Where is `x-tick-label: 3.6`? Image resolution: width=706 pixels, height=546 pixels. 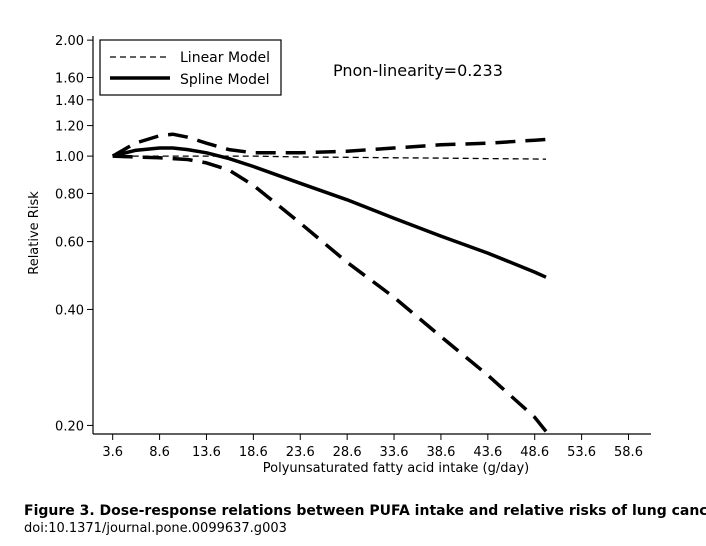 x-tick-label: 3.6 is located at coordinates (112, 452).